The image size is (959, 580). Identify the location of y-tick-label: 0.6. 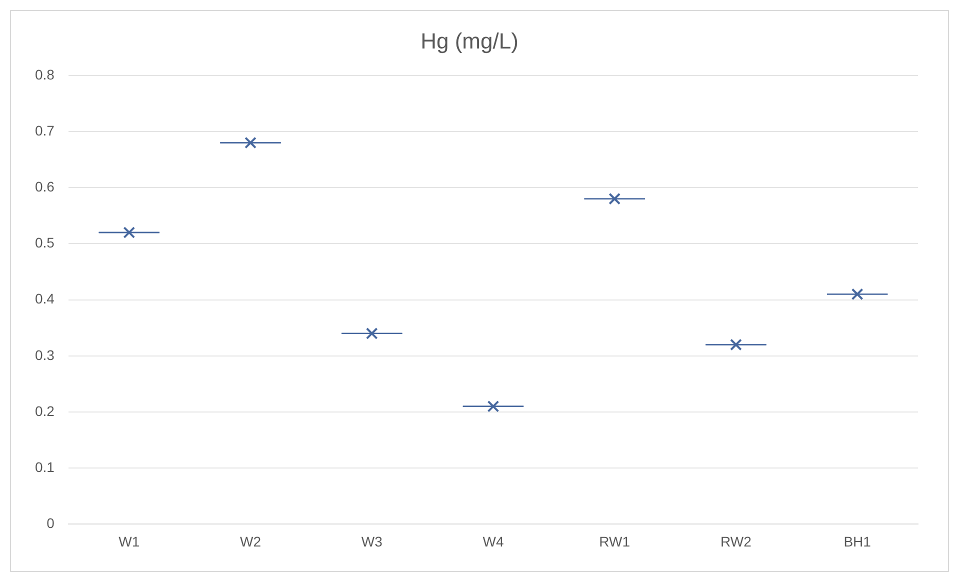
(44, 186).